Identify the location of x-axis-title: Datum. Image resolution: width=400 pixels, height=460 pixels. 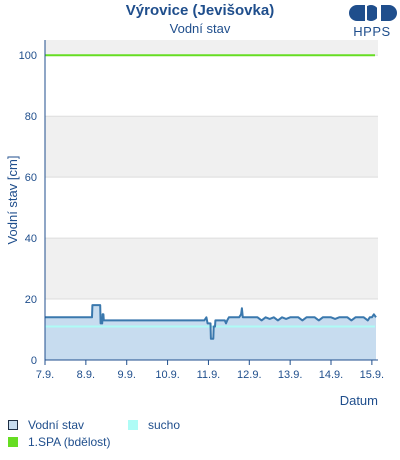
(359, 400).